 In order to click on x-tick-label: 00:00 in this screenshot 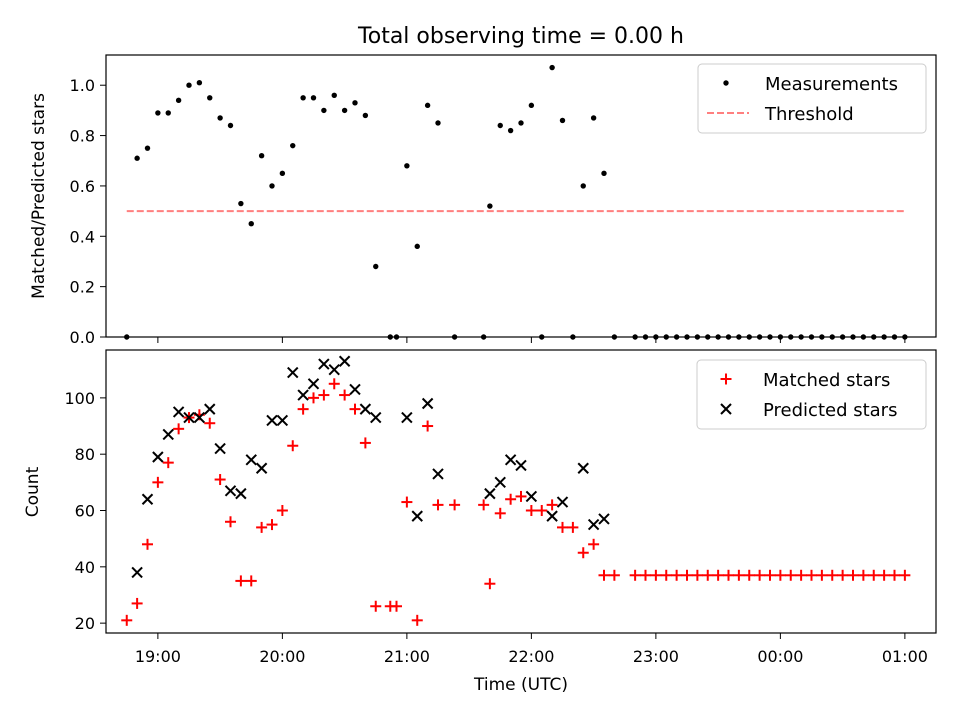, I will do `click(780, 656)`.